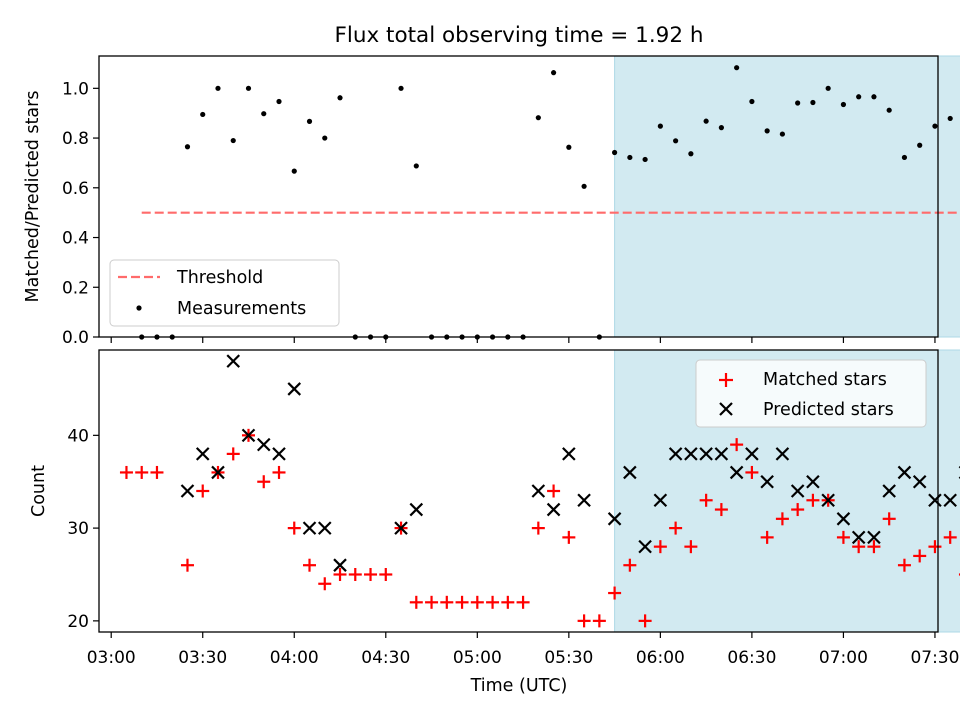 Image resolution: width=960 pixels, height=720 pixels. What do you see at coordinates (811, 393) in the screenshot?
I see `count-legend: Matched stars Predicted stars` at bounding box center [811, 393].